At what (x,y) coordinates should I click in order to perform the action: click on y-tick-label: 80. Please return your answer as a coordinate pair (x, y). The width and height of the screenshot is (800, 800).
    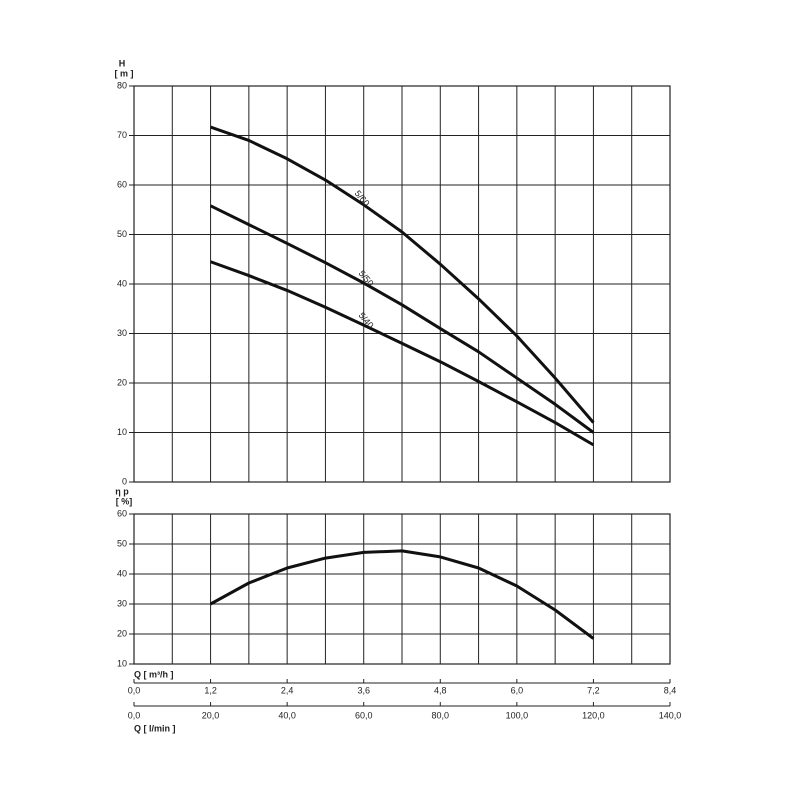
    Looking at the image, I should click on (122, 85).